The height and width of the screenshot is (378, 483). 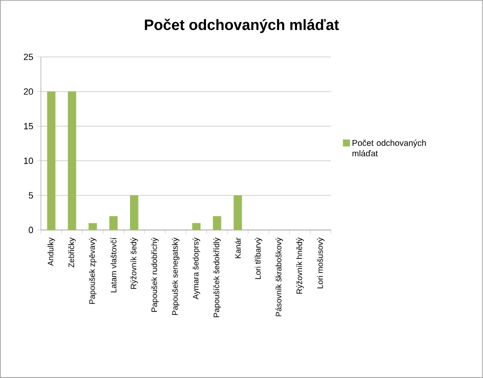 What do you see at coordinates (389, 148) in the screenshot?
I see `legend-label: Počet odchovaných mláďat` at bounding box center [389, 148].